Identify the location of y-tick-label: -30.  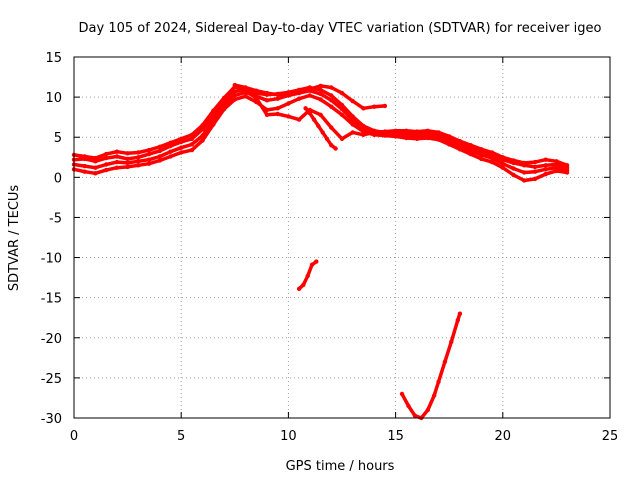
(51, 419).